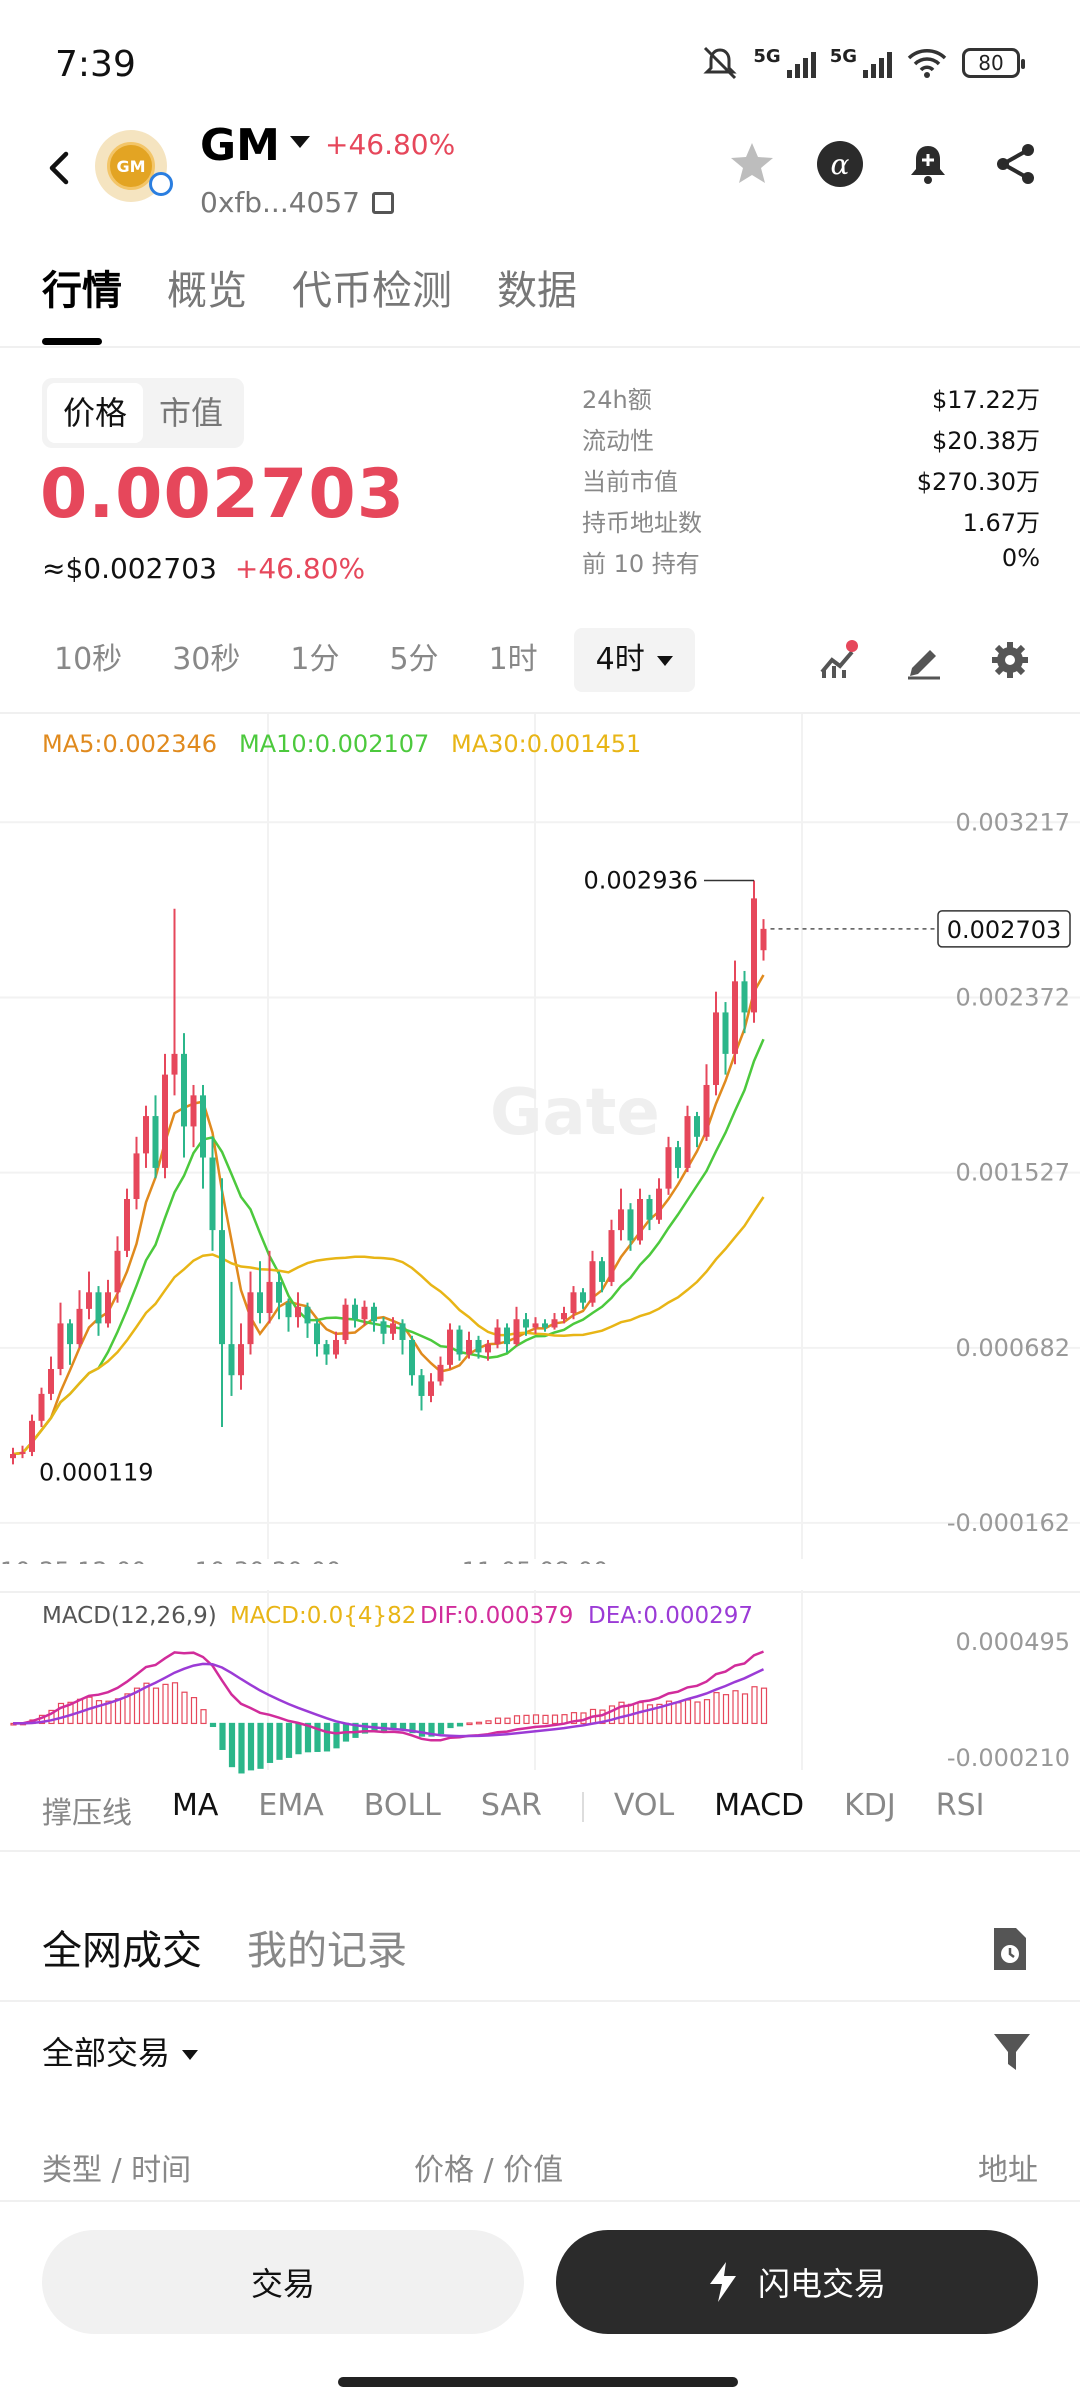  What do you see at coordinates (60, 168) in the screenshot?
I see `back-arrow-icon` at bounding box center [60, 168].